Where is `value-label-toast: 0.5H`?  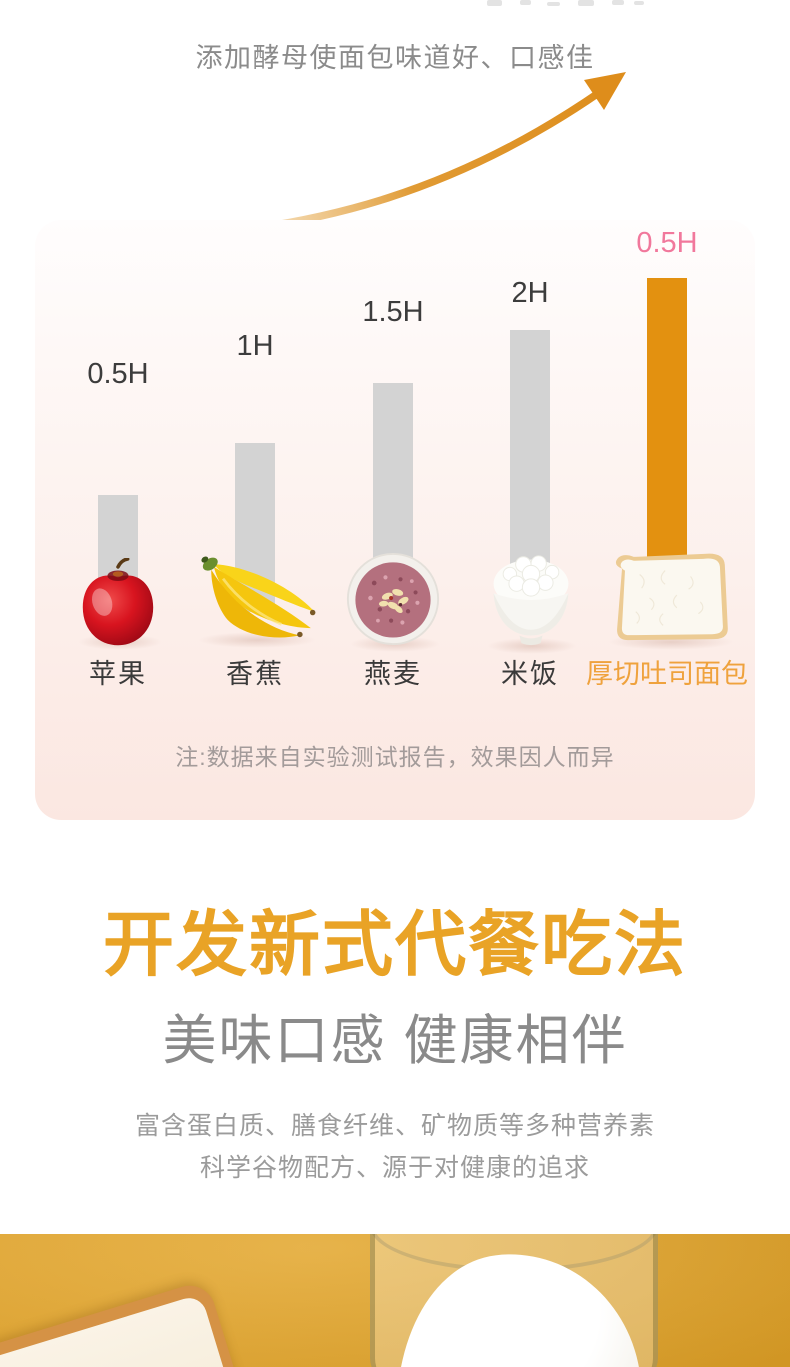 value-label-toast: 0.5H is located at coordinates (667, 243).